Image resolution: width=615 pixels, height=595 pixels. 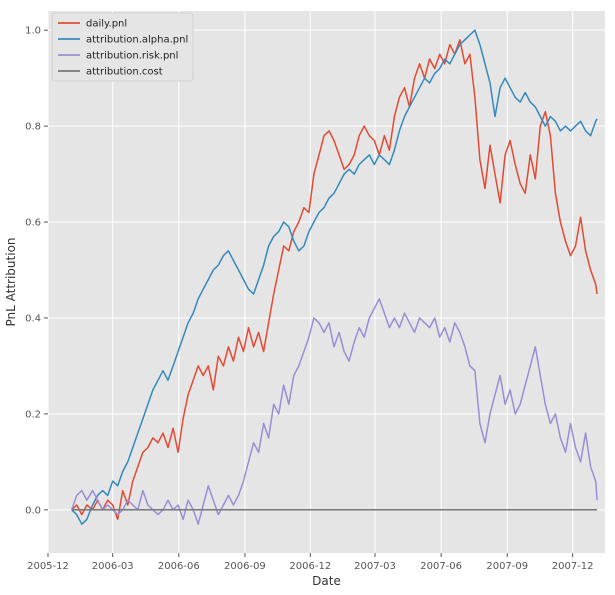 What do you see at coordinates (33, 318) in the screenshot?
I see `y-tick-label: 0.4` at bounding box center [33, 318].